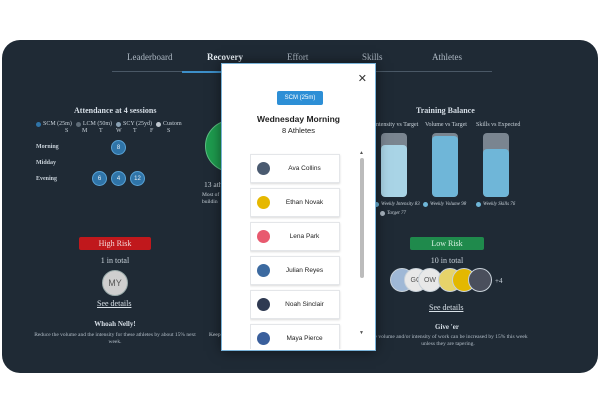 This screenshot has width=600, height=400. Describe the element at coordinates (57, 124) in the screenshot. I see `legend-label: SCM (25m)` at that location.